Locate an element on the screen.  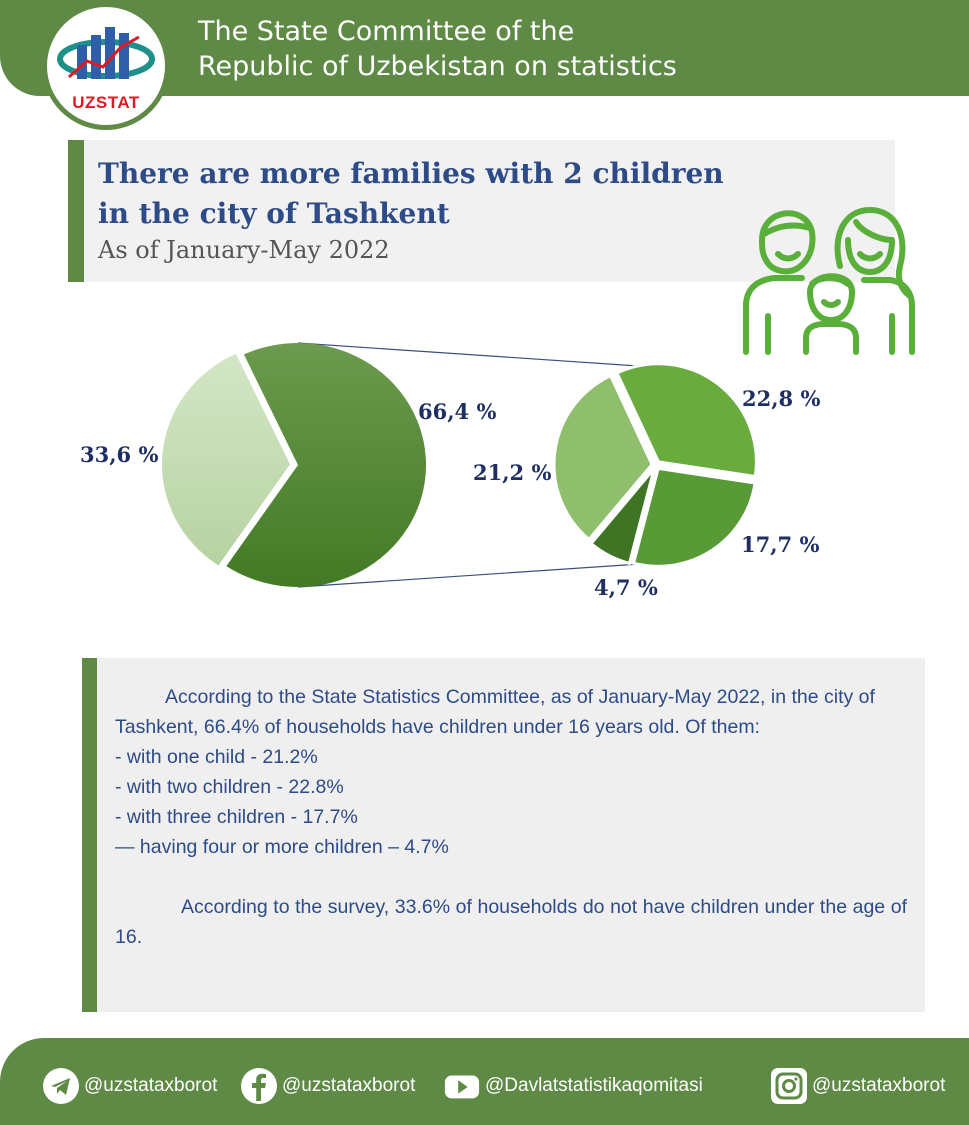
data-label-with-children: 66,4 % is located at coordinates (457, 411).